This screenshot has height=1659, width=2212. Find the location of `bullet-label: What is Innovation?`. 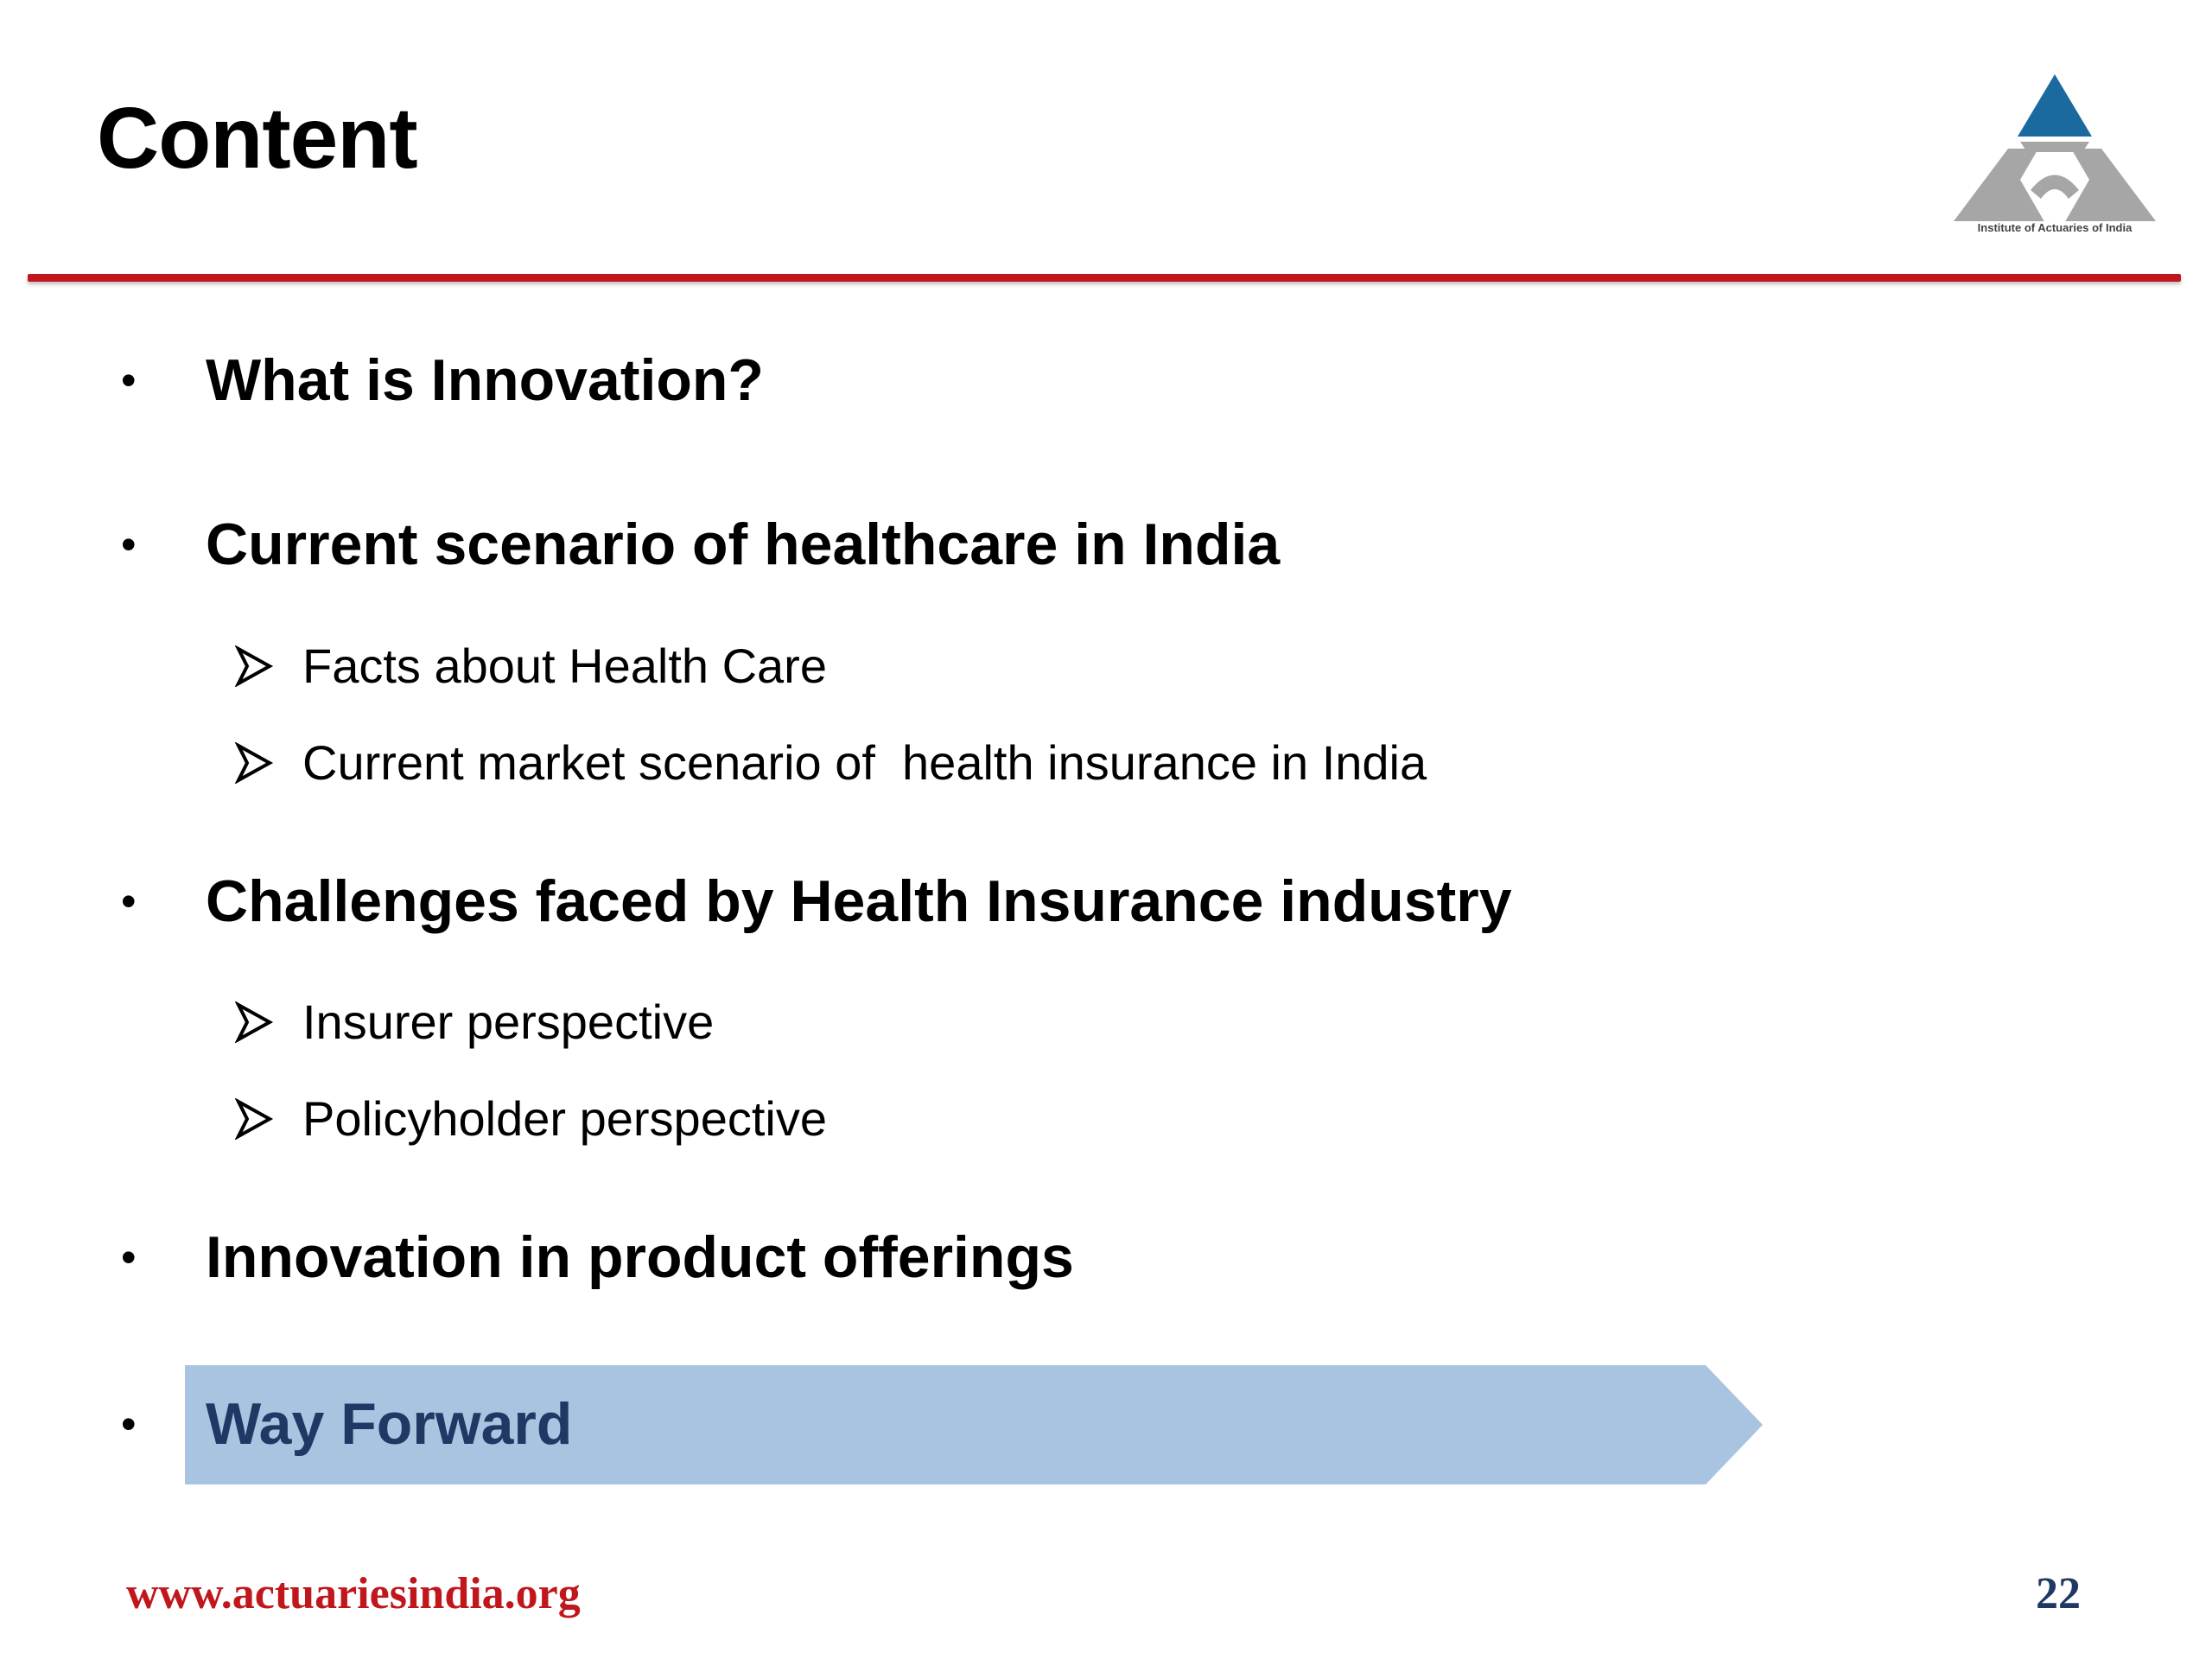

bullet-label: What is Innovation? is located at coordinates (485, 380).